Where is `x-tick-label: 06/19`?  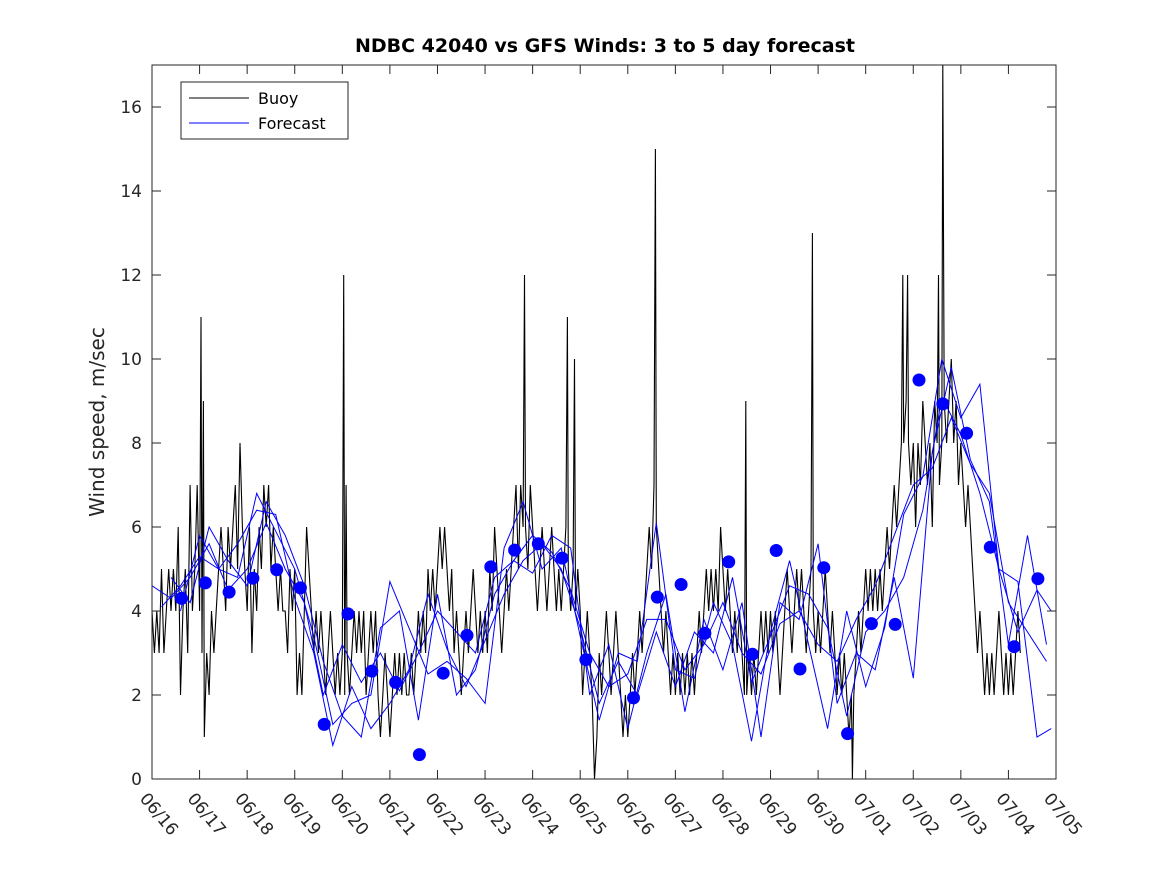 x-tick-label: 06/19 is located at coordinates (301, 814).